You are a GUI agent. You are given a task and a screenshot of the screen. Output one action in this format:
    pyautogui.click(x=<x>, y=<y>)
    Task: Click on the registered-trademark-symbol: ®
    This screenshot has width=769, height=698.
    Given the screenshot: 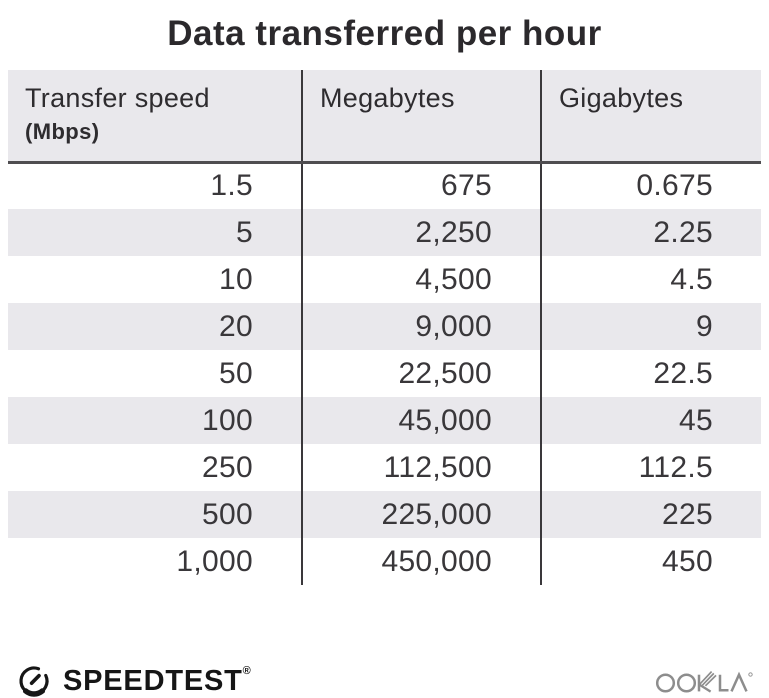 What is the action you would take?
    pyautogui.click(x=246, y=670)
    